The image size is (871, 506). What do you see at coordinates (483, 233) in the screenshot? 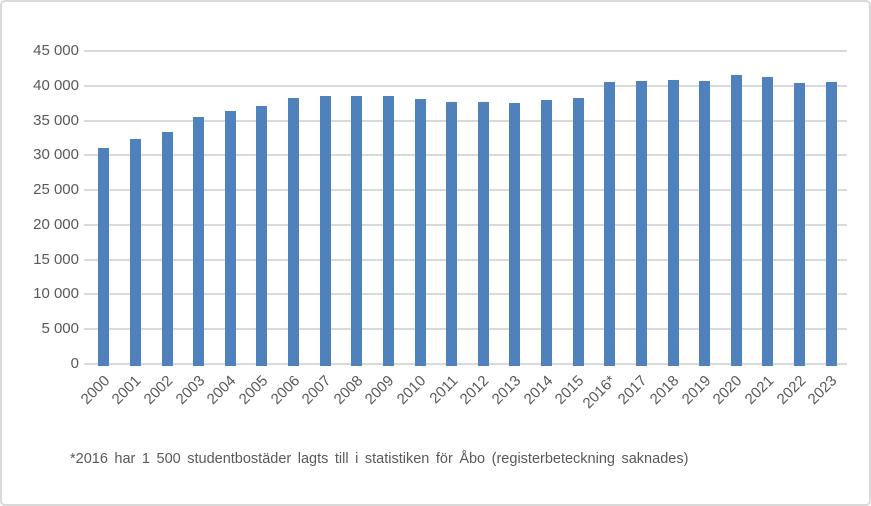
I see `bar-2012` at bounding box center [483, 233].